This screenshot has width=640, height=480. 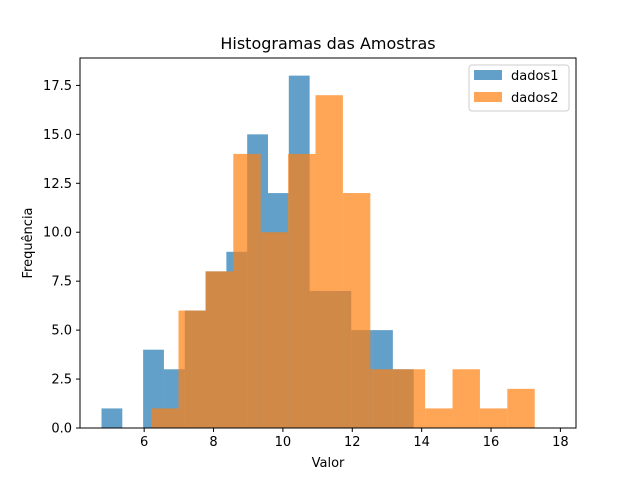 What do you see at coordinates (534, 76) in the screenshot?
I see `legend-label-dados1: dados1` at bounding box center [534, 76].